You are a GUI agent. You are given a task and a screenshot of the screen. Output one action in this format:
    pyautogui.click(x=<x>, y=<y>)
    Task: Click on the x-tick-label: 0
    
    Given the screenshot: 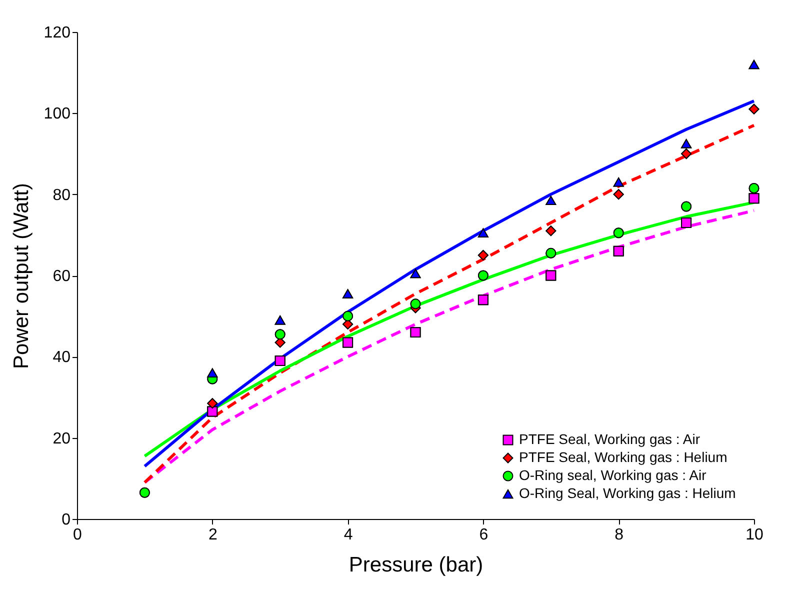 What is the action you would take?
    pyautogui.click(x=77, y=535)
    